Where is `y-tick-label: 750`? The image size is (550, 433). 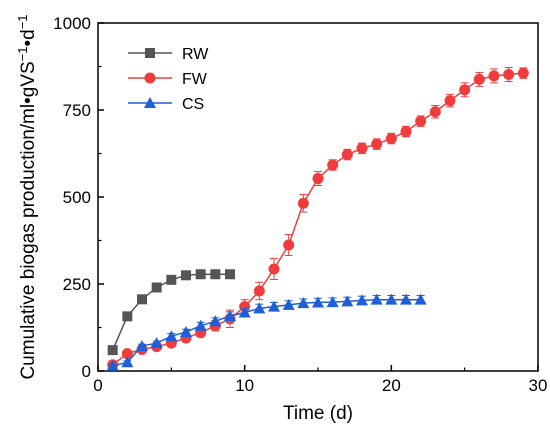
y-tick-label: 750 is located at coordinates (77, 110).